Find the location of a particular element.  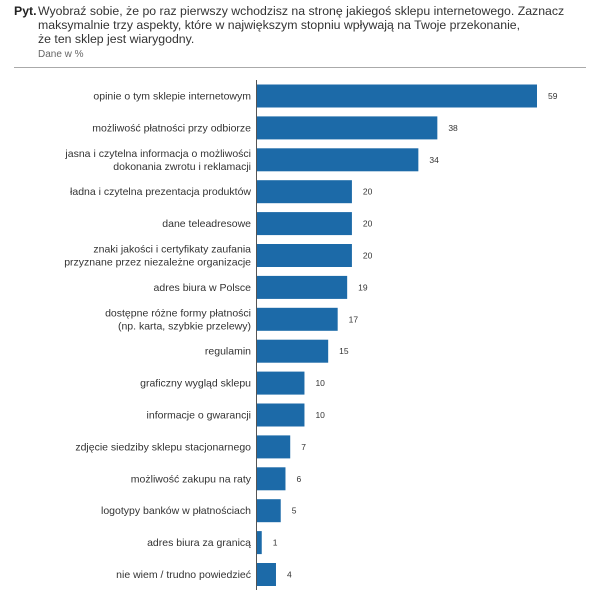

unit-note: Dane w % is located at coordinates (61, 54).